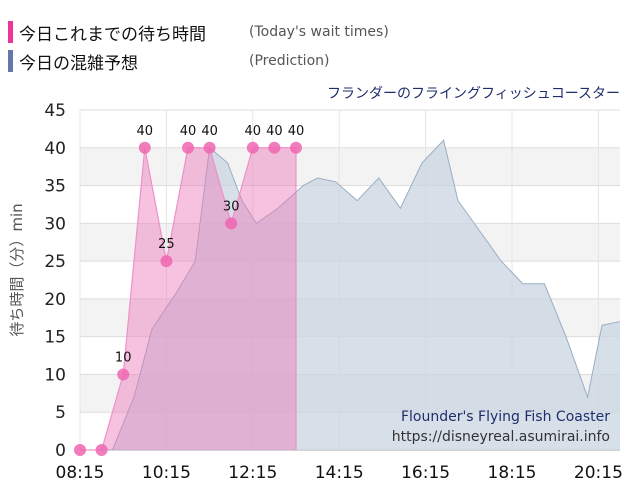  I want to click on x-tick-label: 16:15, so click(425, 473).